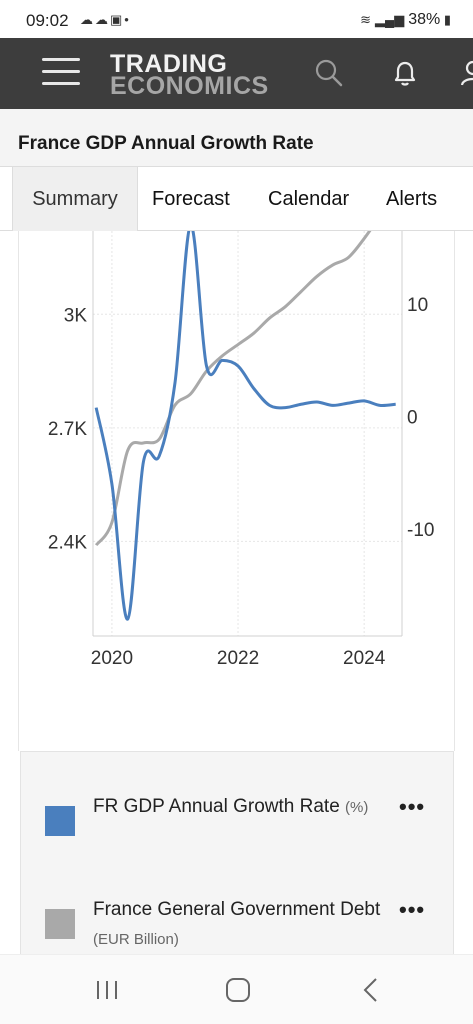 The width and height of the screenshot is (473, 1024). Describe the element at coordinates (191, 199) in the screenshot. I see `tab-forecast: Forecast` at that location.